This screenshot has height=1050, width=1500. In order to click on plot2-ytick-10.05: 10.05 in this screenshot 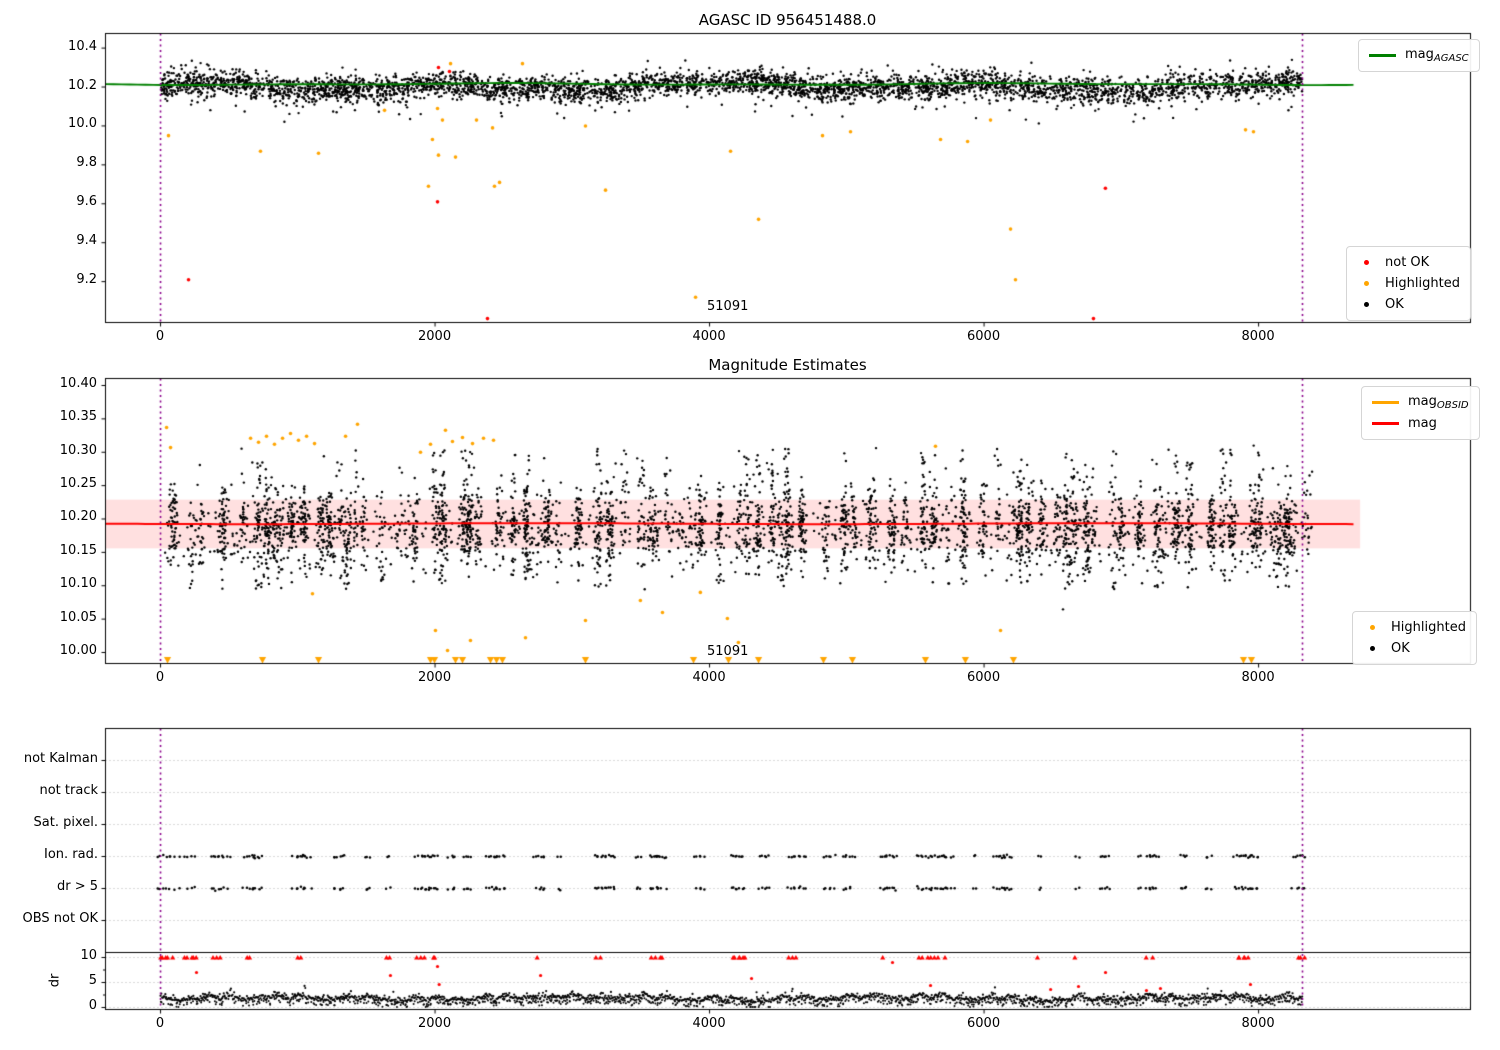, I will do `click(78, 617)`.